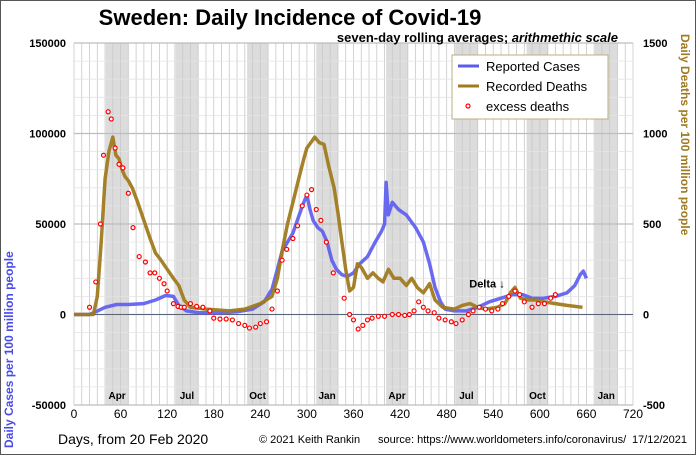  What do you see at coordinates (260, 414) in the screenshot?
I see `x-tick: 240` at bounding box center [260, 414].